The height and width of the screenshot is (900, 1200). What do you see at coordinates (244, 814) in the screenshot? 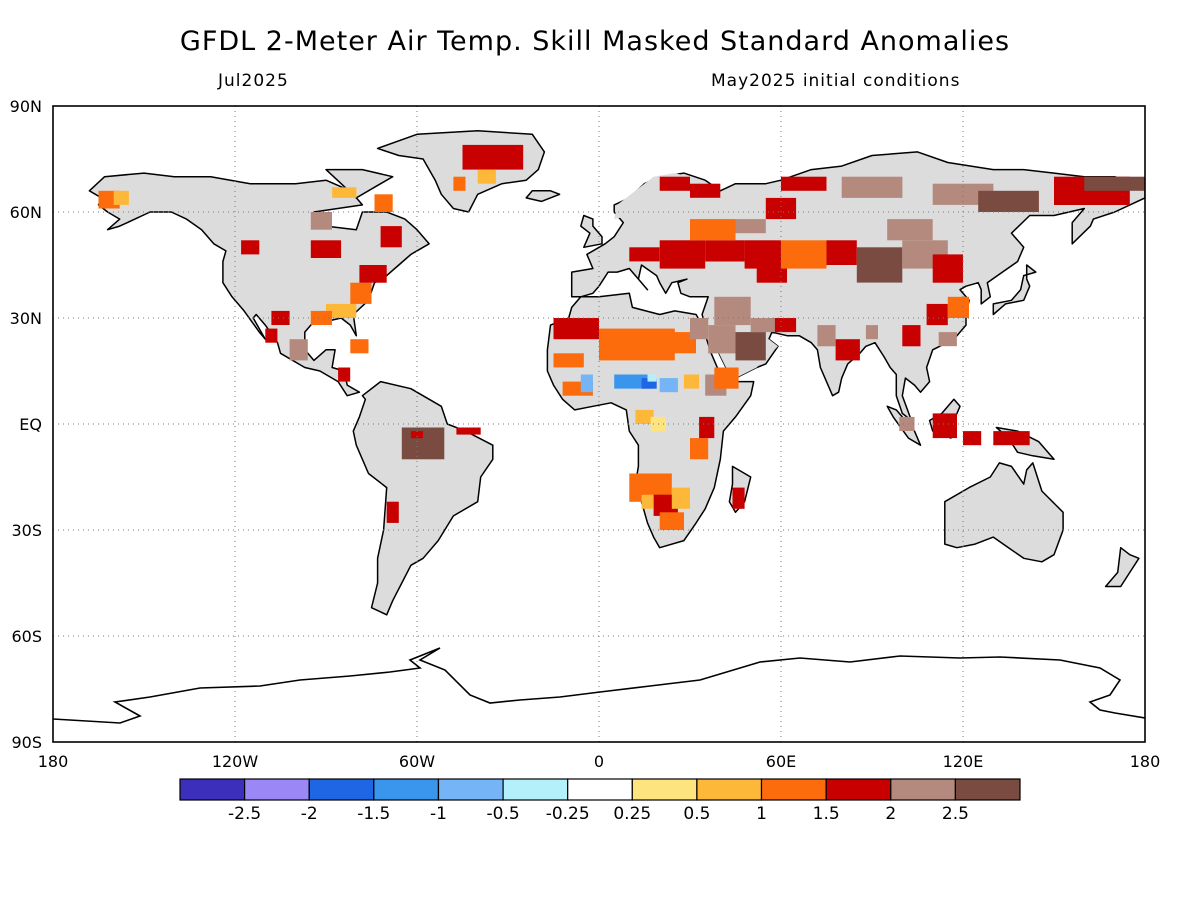
I see `colorbar-label: -2.5` at bounding box center [244, 814].